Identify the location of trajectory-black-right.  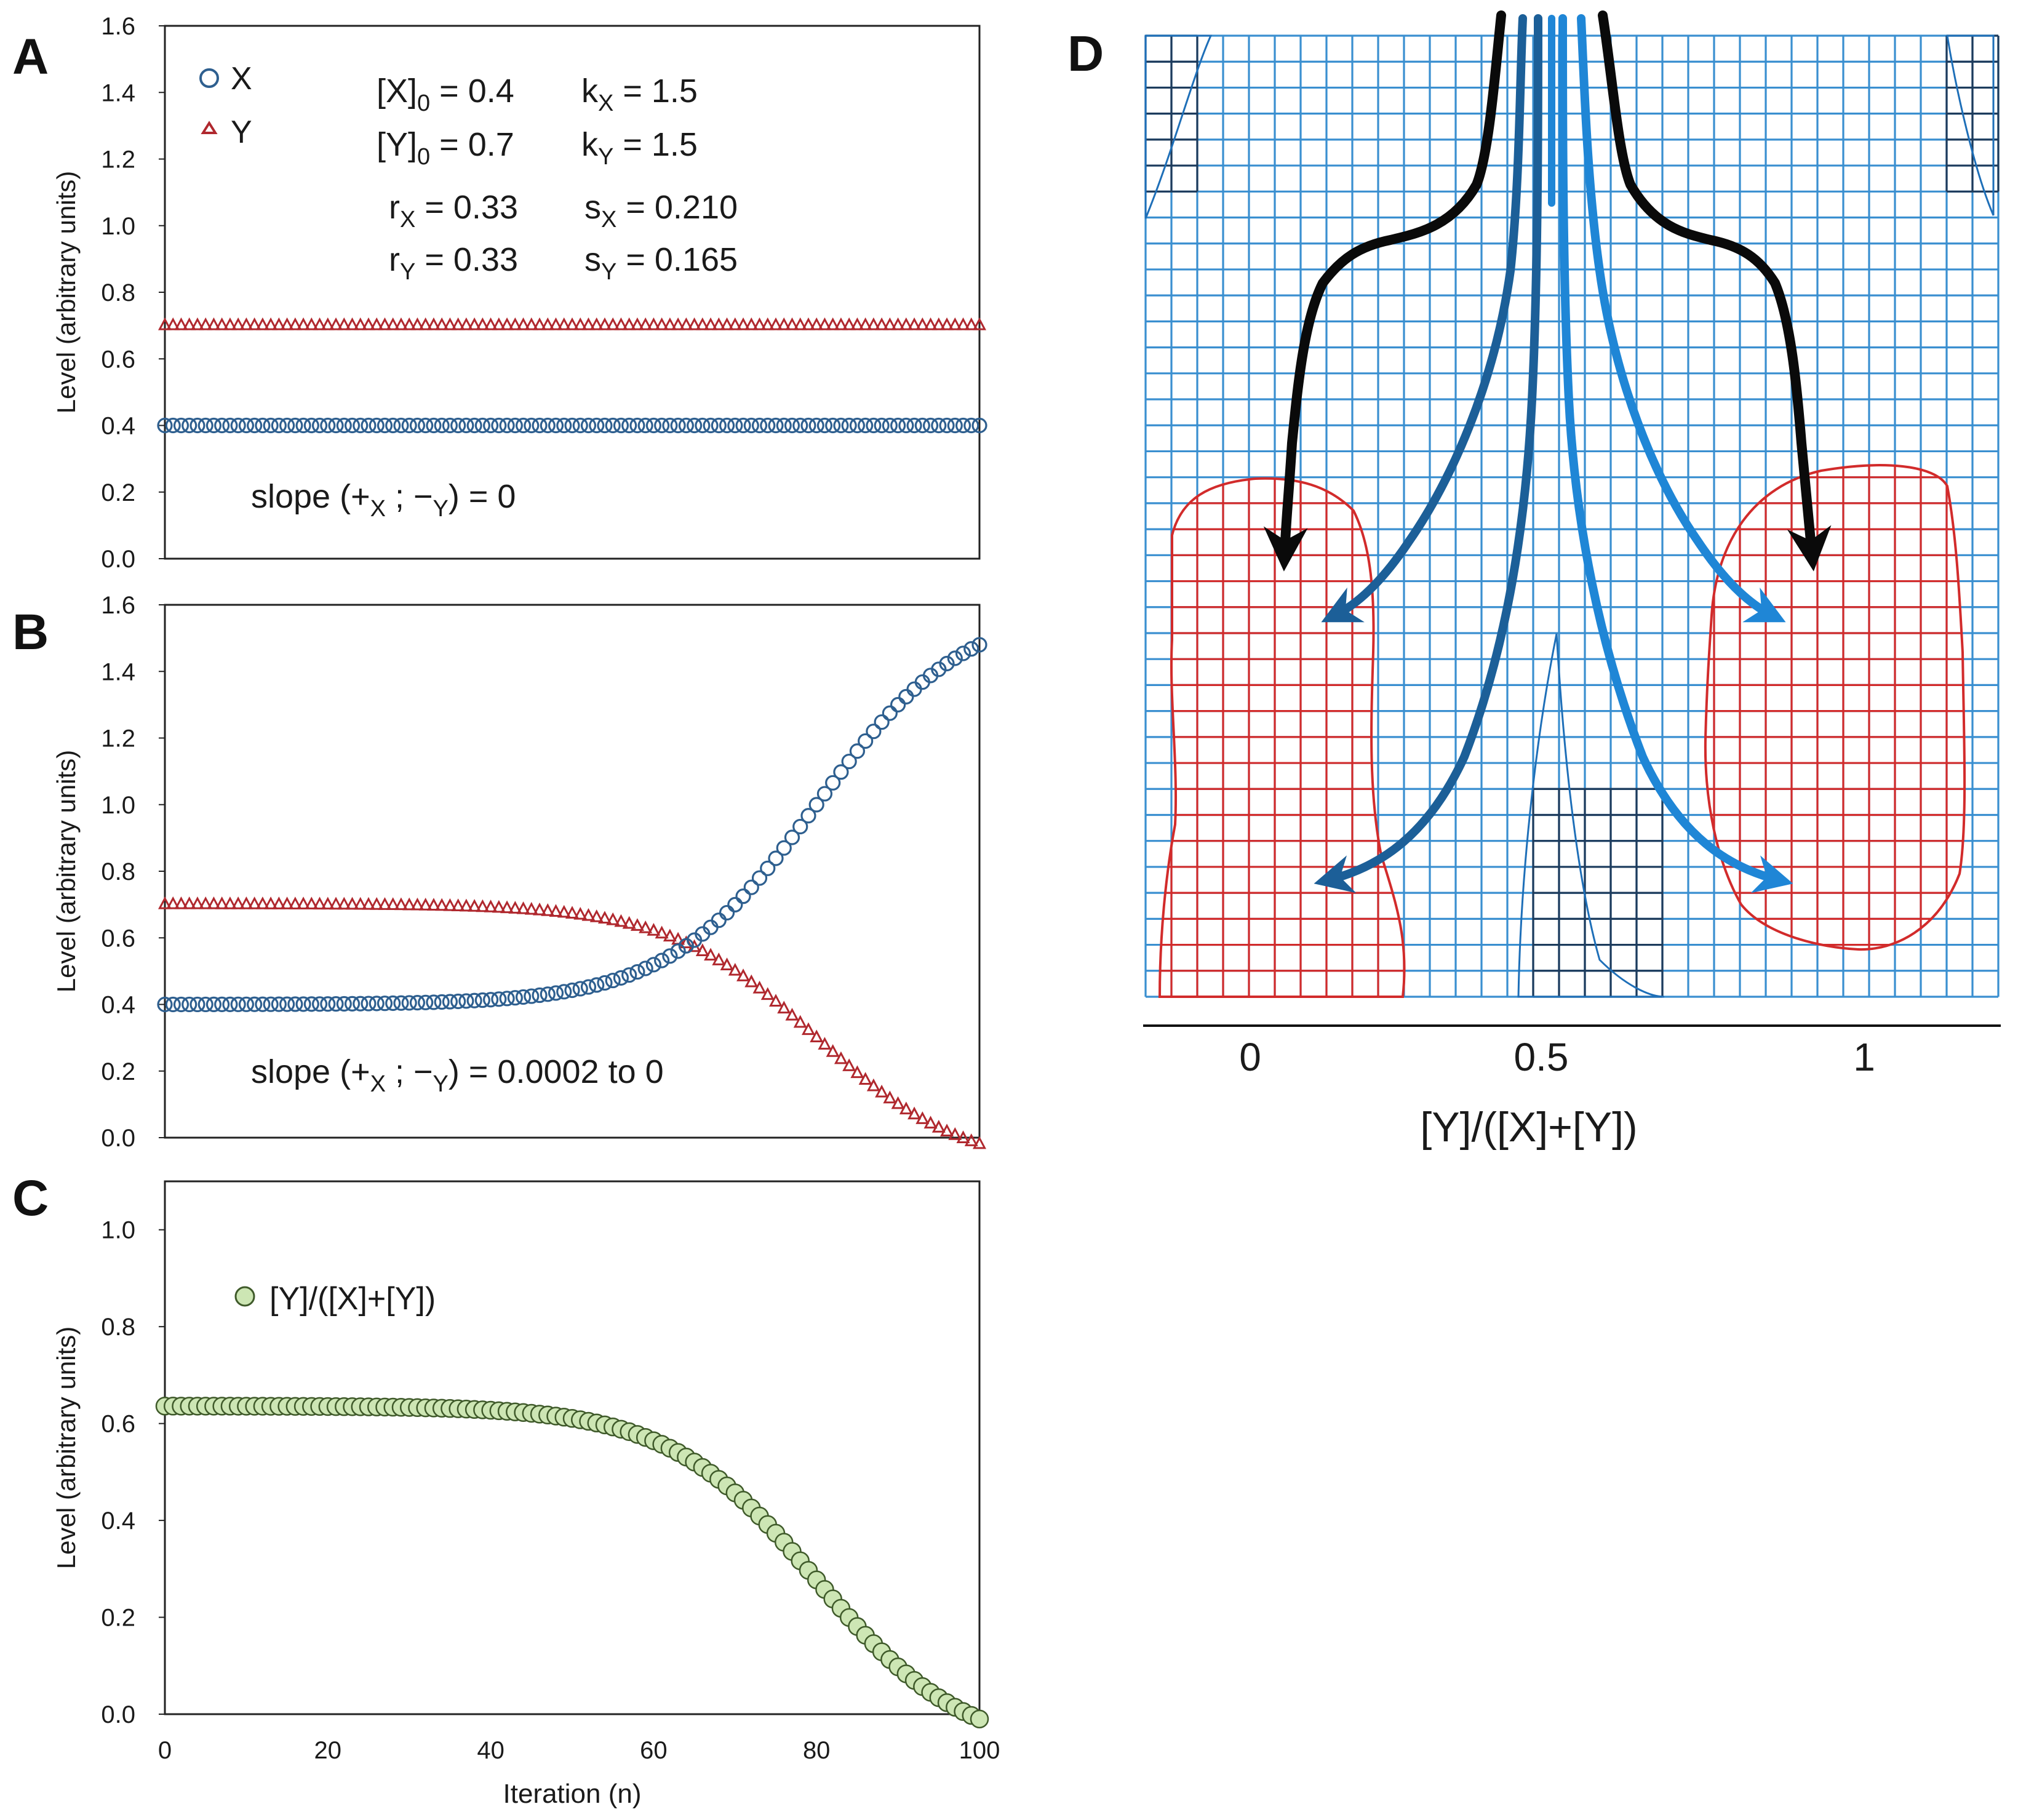
(1715, 291).